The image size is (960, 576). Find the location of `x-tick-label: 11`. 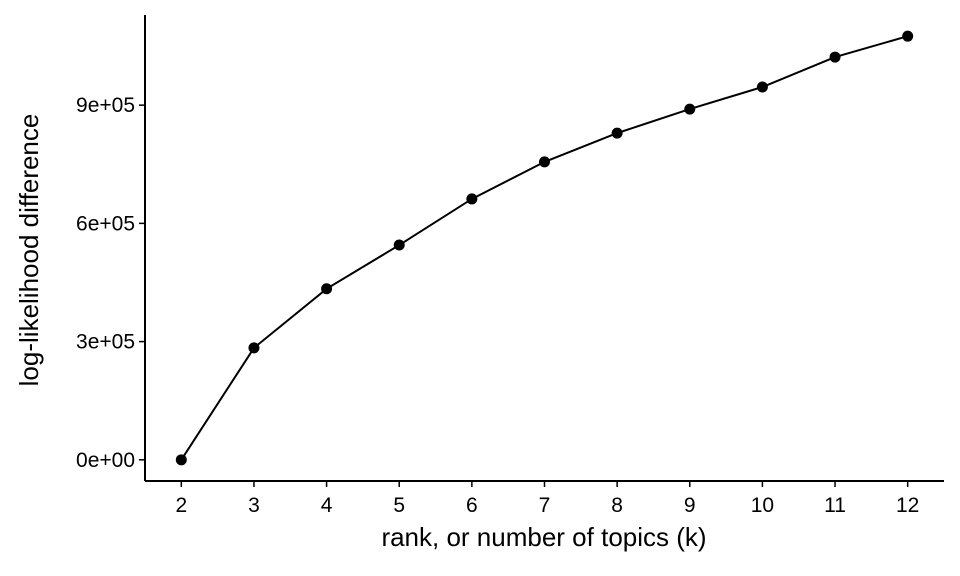

x-tick-label: 11 is located at coordinates (835, 505).